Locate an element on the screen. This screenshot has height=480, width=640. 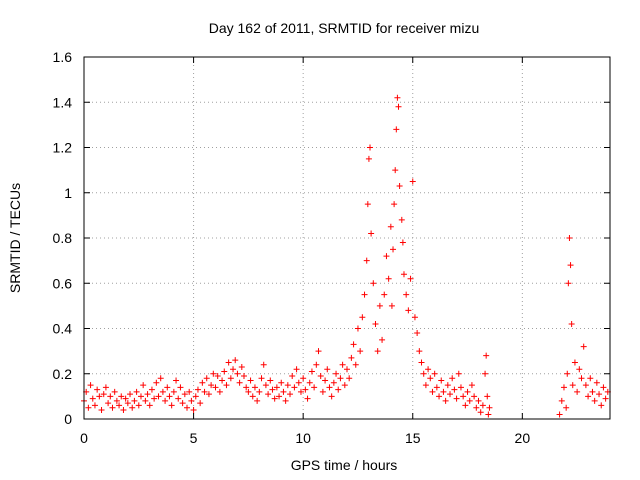
y-tick-label: 0.4 is located at coordinates (63, 329).